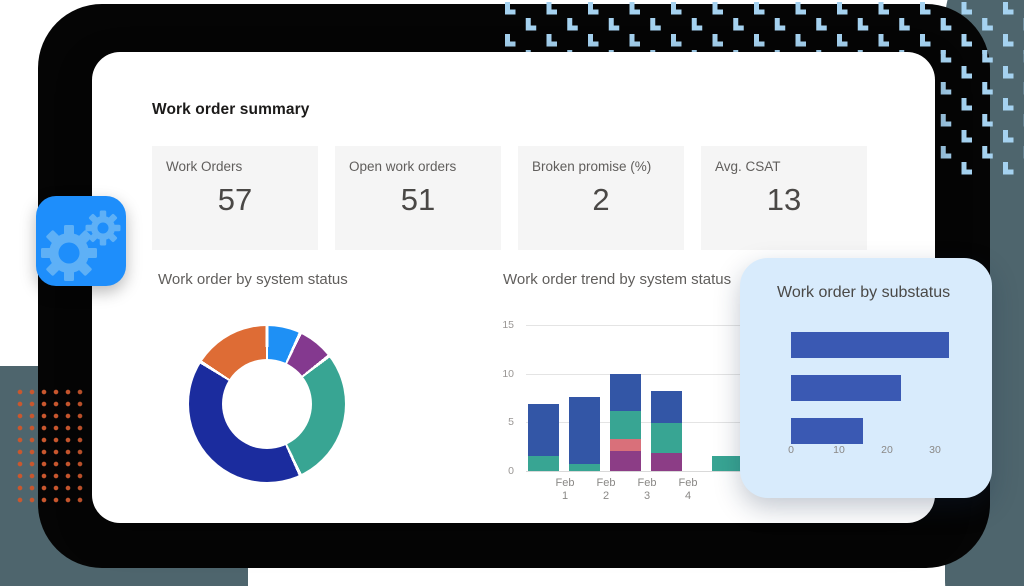  What do you see at coordinates (231, 109) in the screenshot?
I see `page-title: Work order summary` at bounding box center [231, 109].